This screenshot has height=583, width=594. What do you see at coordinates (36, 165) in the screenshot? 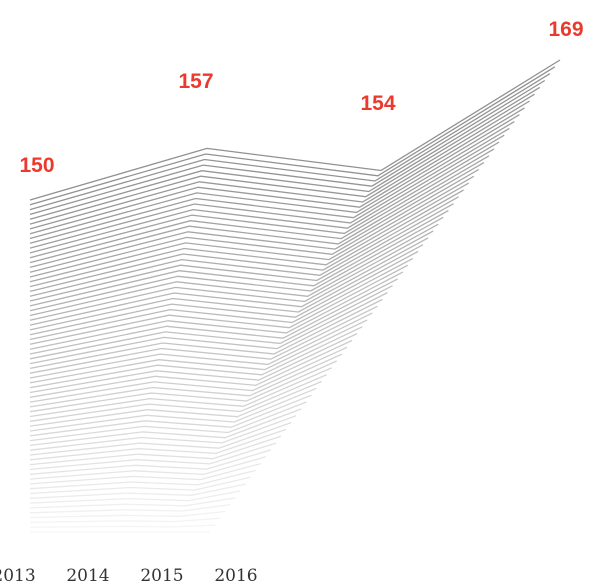
I see `data-label: 150` at bounding box center [36, 165].